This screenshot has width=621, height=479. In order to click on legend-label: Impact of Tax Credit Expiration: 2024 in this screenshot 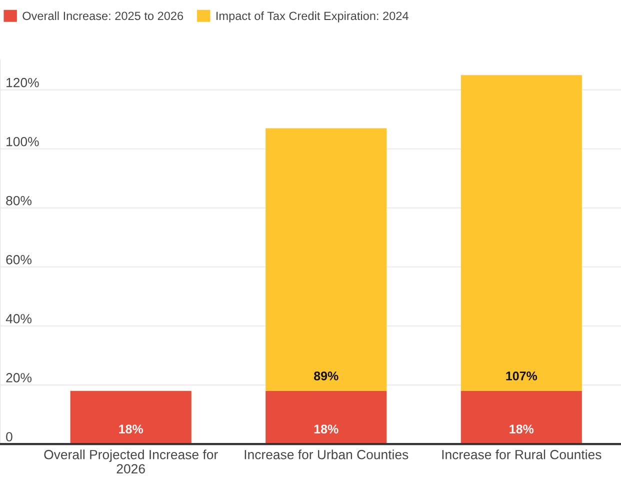, I will do `click(312, 16)`.